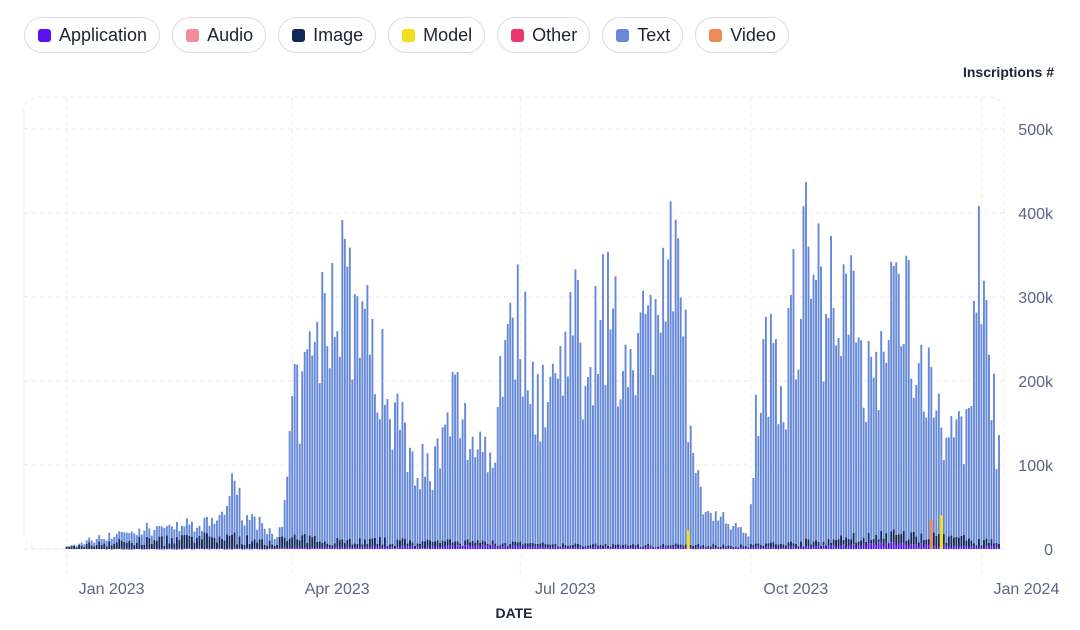 Image resolution: width=1080 pixels, height=630 pixels. What do you see at coordinates (742, 35) in the screenshot?
I see `legend-item-video: Video` at bounding box center [742, 35].